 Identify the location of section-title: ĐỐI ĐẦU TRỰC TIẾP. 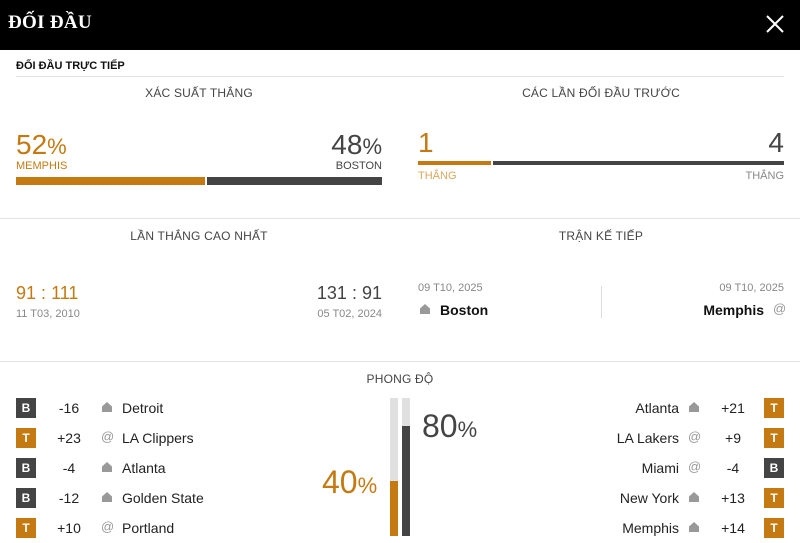
(70, 66).